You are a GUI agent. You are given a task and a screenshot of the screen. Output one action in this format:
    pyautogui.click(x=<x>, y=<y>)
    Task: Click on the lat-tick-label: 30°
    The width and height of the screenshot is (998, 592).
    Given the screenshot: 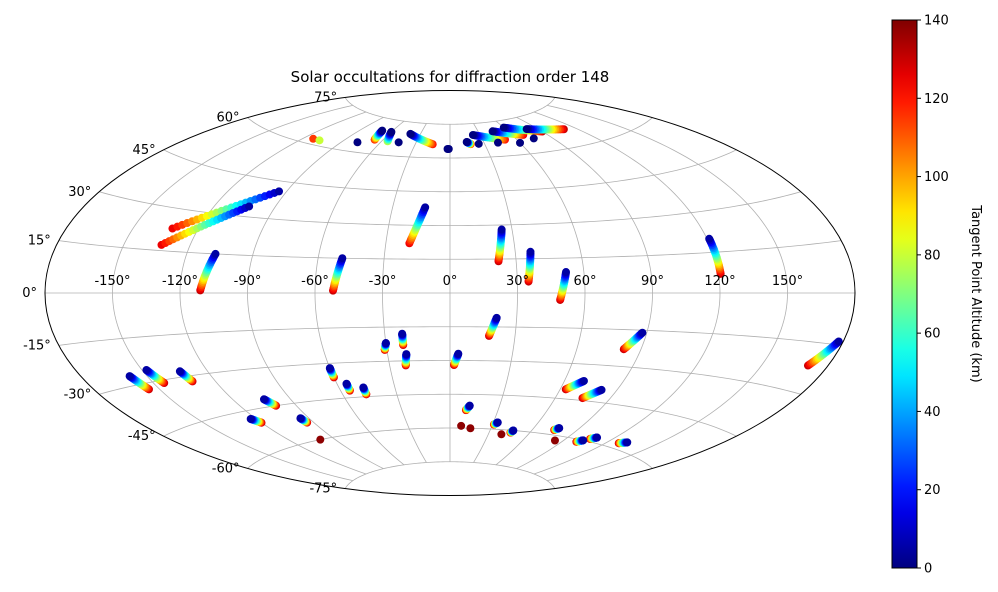 What is the action you would take?
    pyautogui.click(x=79, y=192)
    